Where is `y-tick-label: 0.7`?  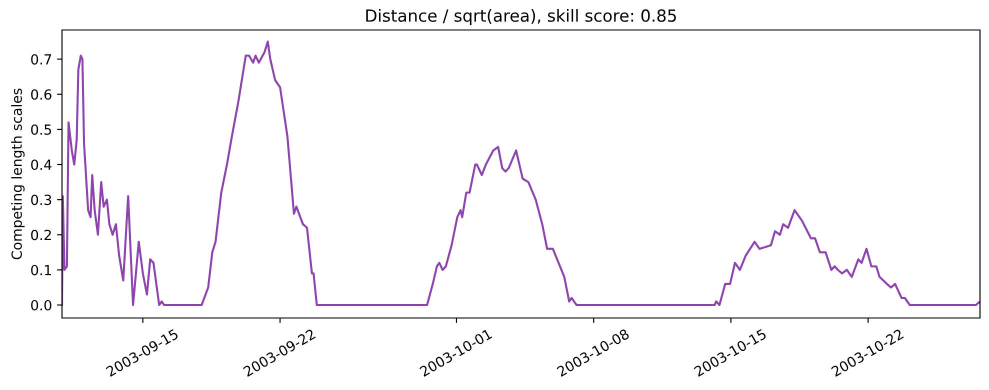
y-tick-label: 0.7 is located at coordinates (41, 59).